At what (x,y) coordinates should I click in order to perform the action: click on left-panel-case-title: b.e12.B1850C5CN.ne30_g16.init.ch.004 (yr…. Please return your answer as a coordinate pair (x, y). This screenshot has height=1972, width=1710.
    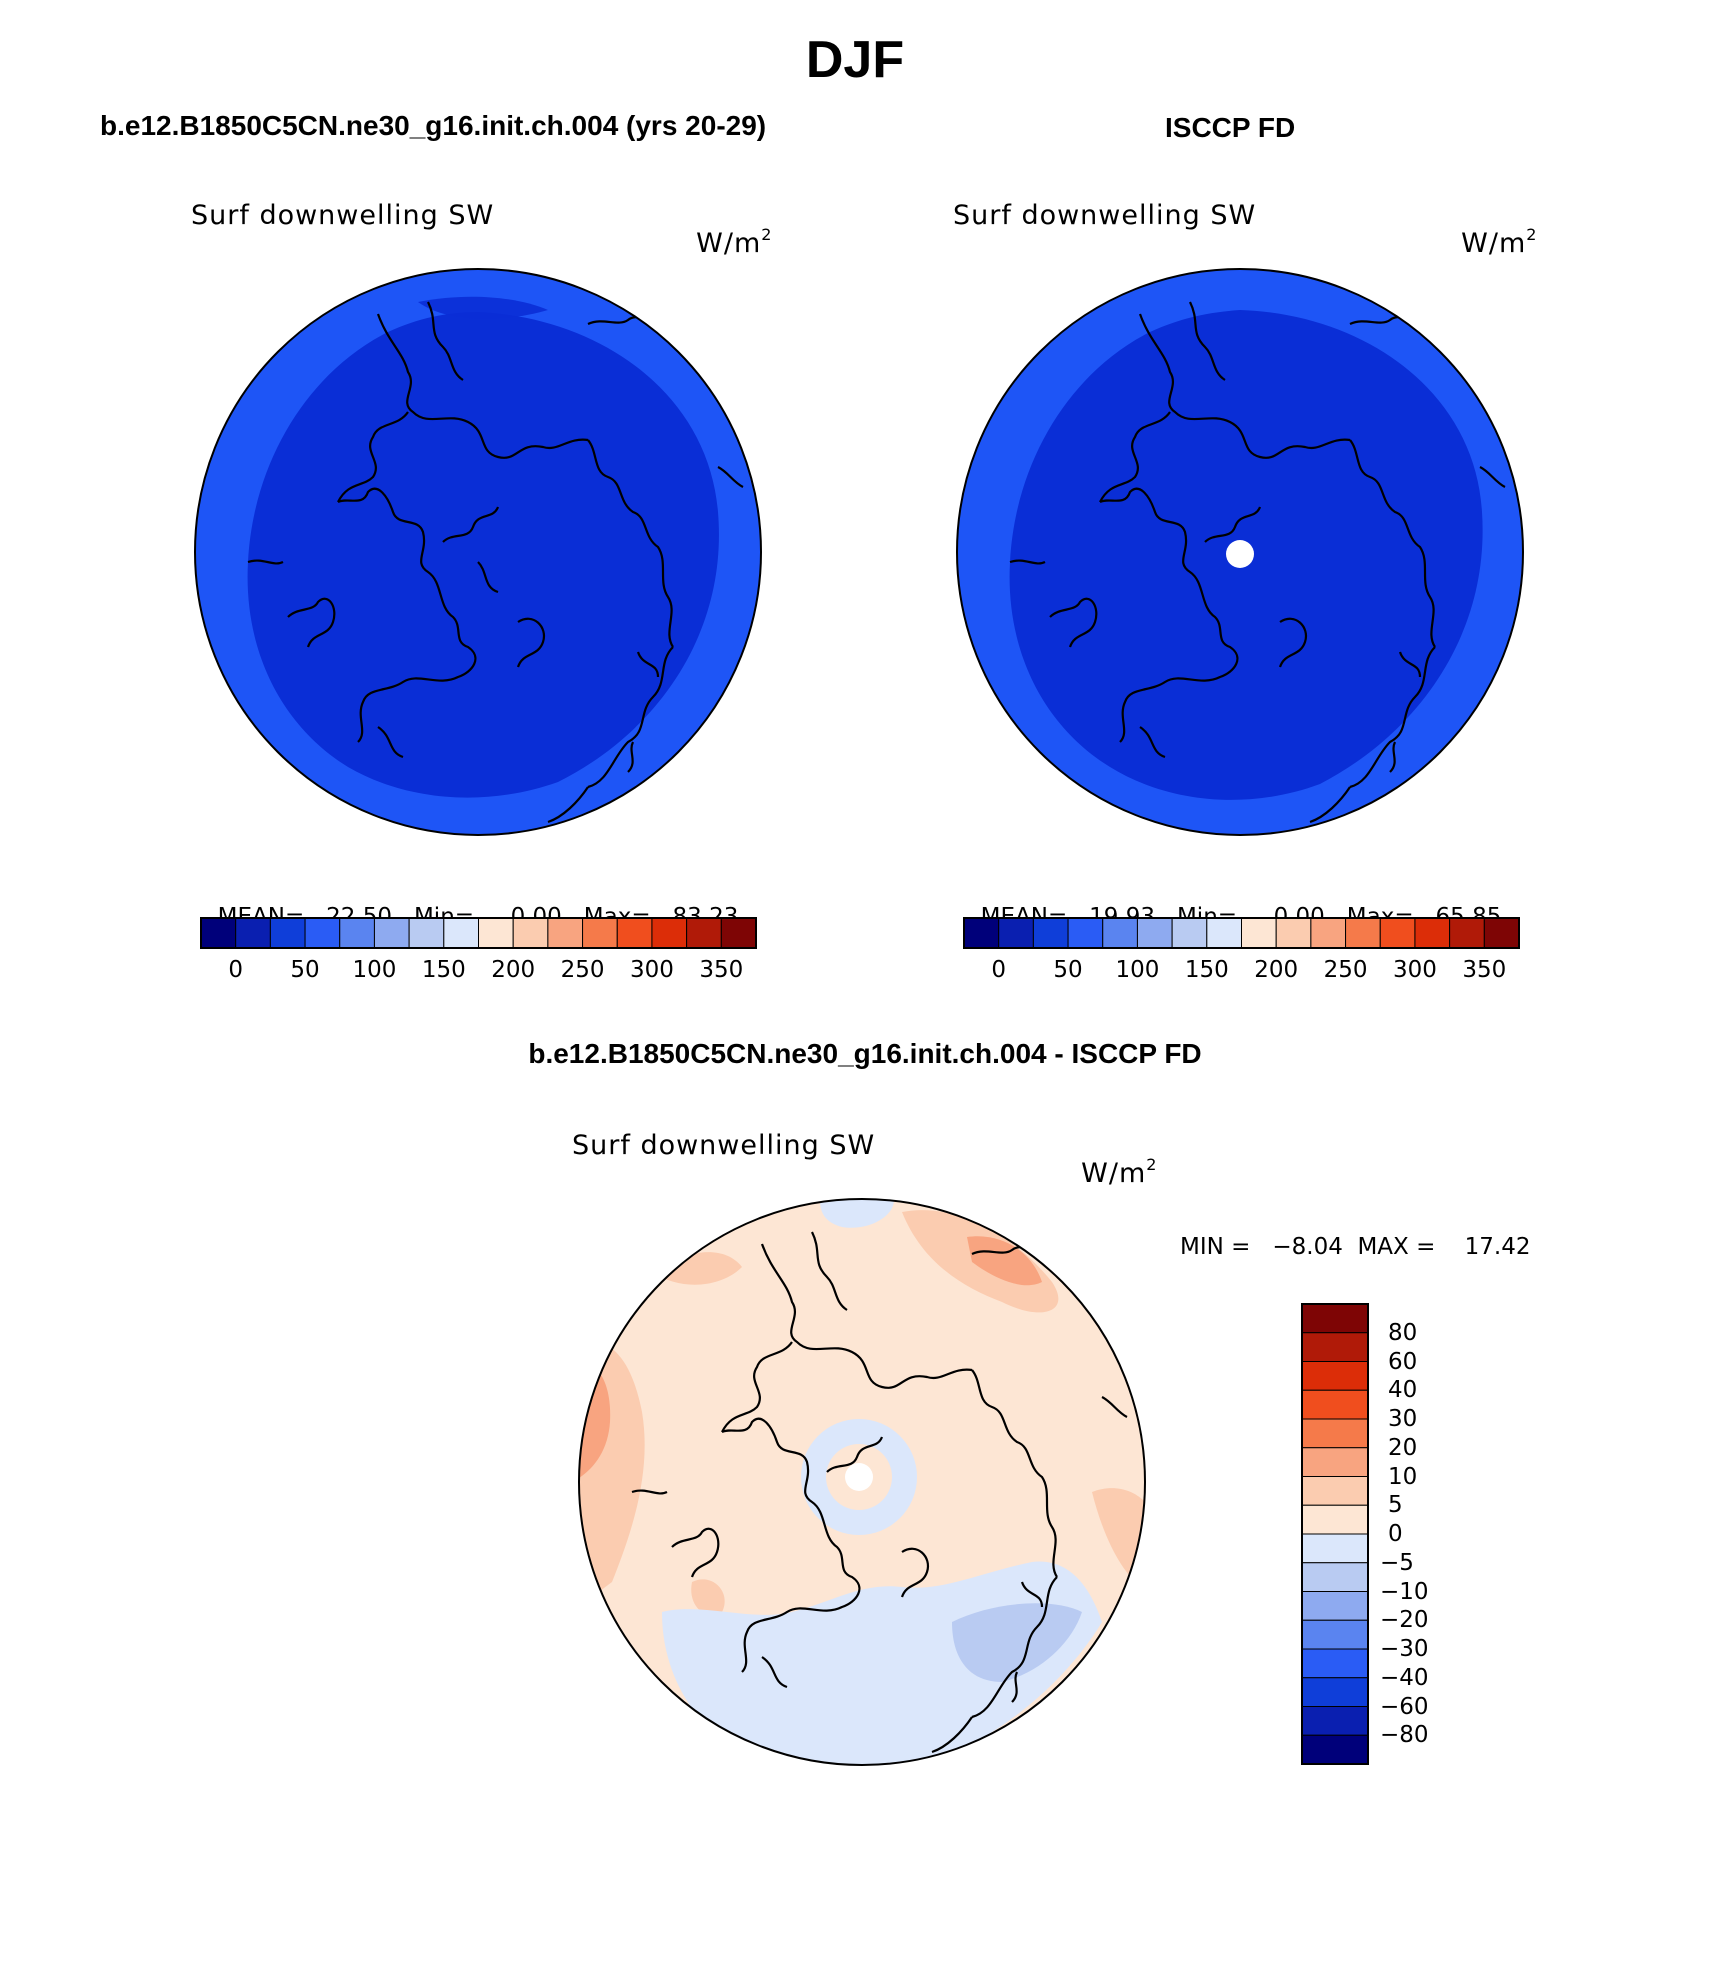
    Looking at the image, I should click on (433, 125).